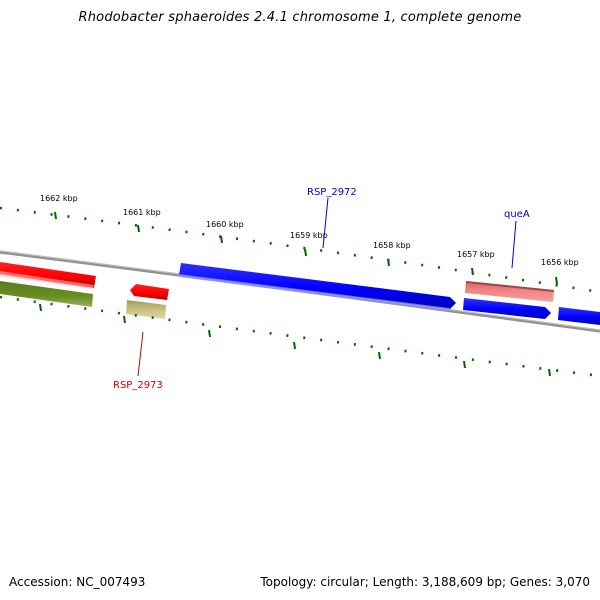 The image size is (600, 600). Describe the element at coordinates (309, 235) in the screenshot. I see `scale-label: 1659 kbp` at that location.